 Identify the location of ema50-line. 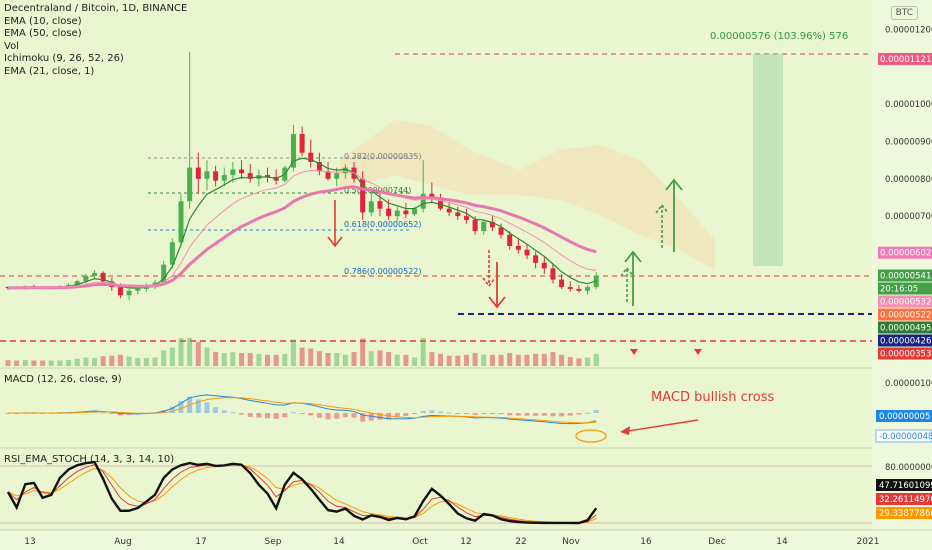
(302, 237).